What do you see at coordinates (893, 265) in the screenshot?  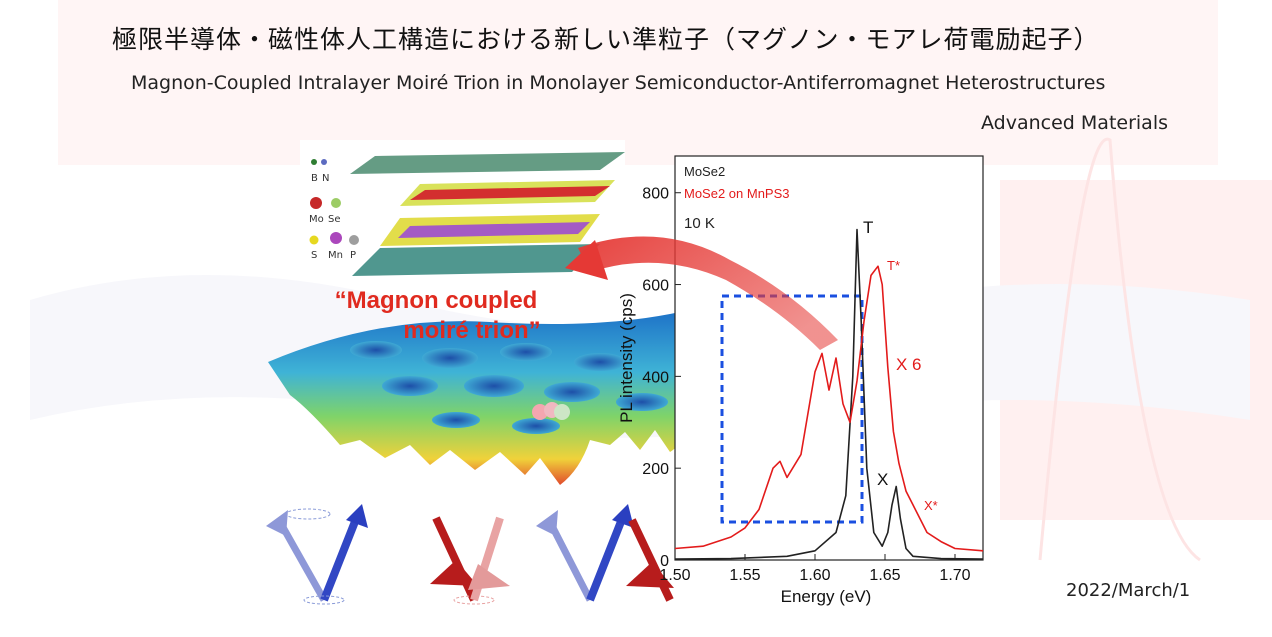 I see `peak-label-t-star: T*` at bounding box center [893, 265].